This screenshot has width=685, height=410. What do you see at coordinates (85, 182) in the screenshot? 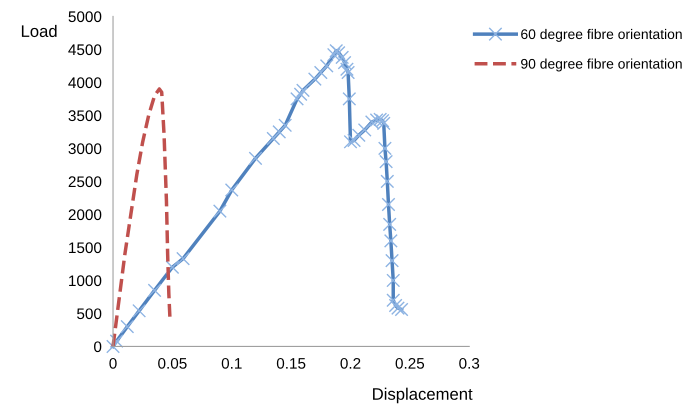
I see `y-tick-label: 2500` at bounding box center [85, 182].